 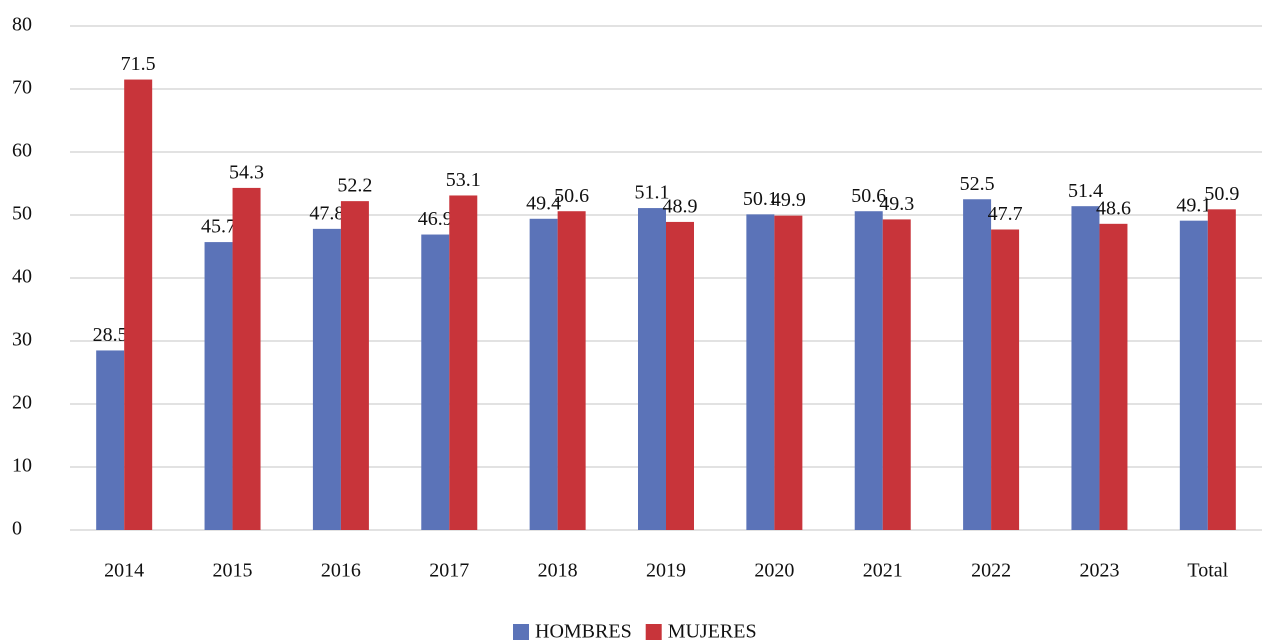 What do you see at coordinates (543, 203) in the screenshot?
I see `data-label: 49.4` at bounding box center [543, 203].